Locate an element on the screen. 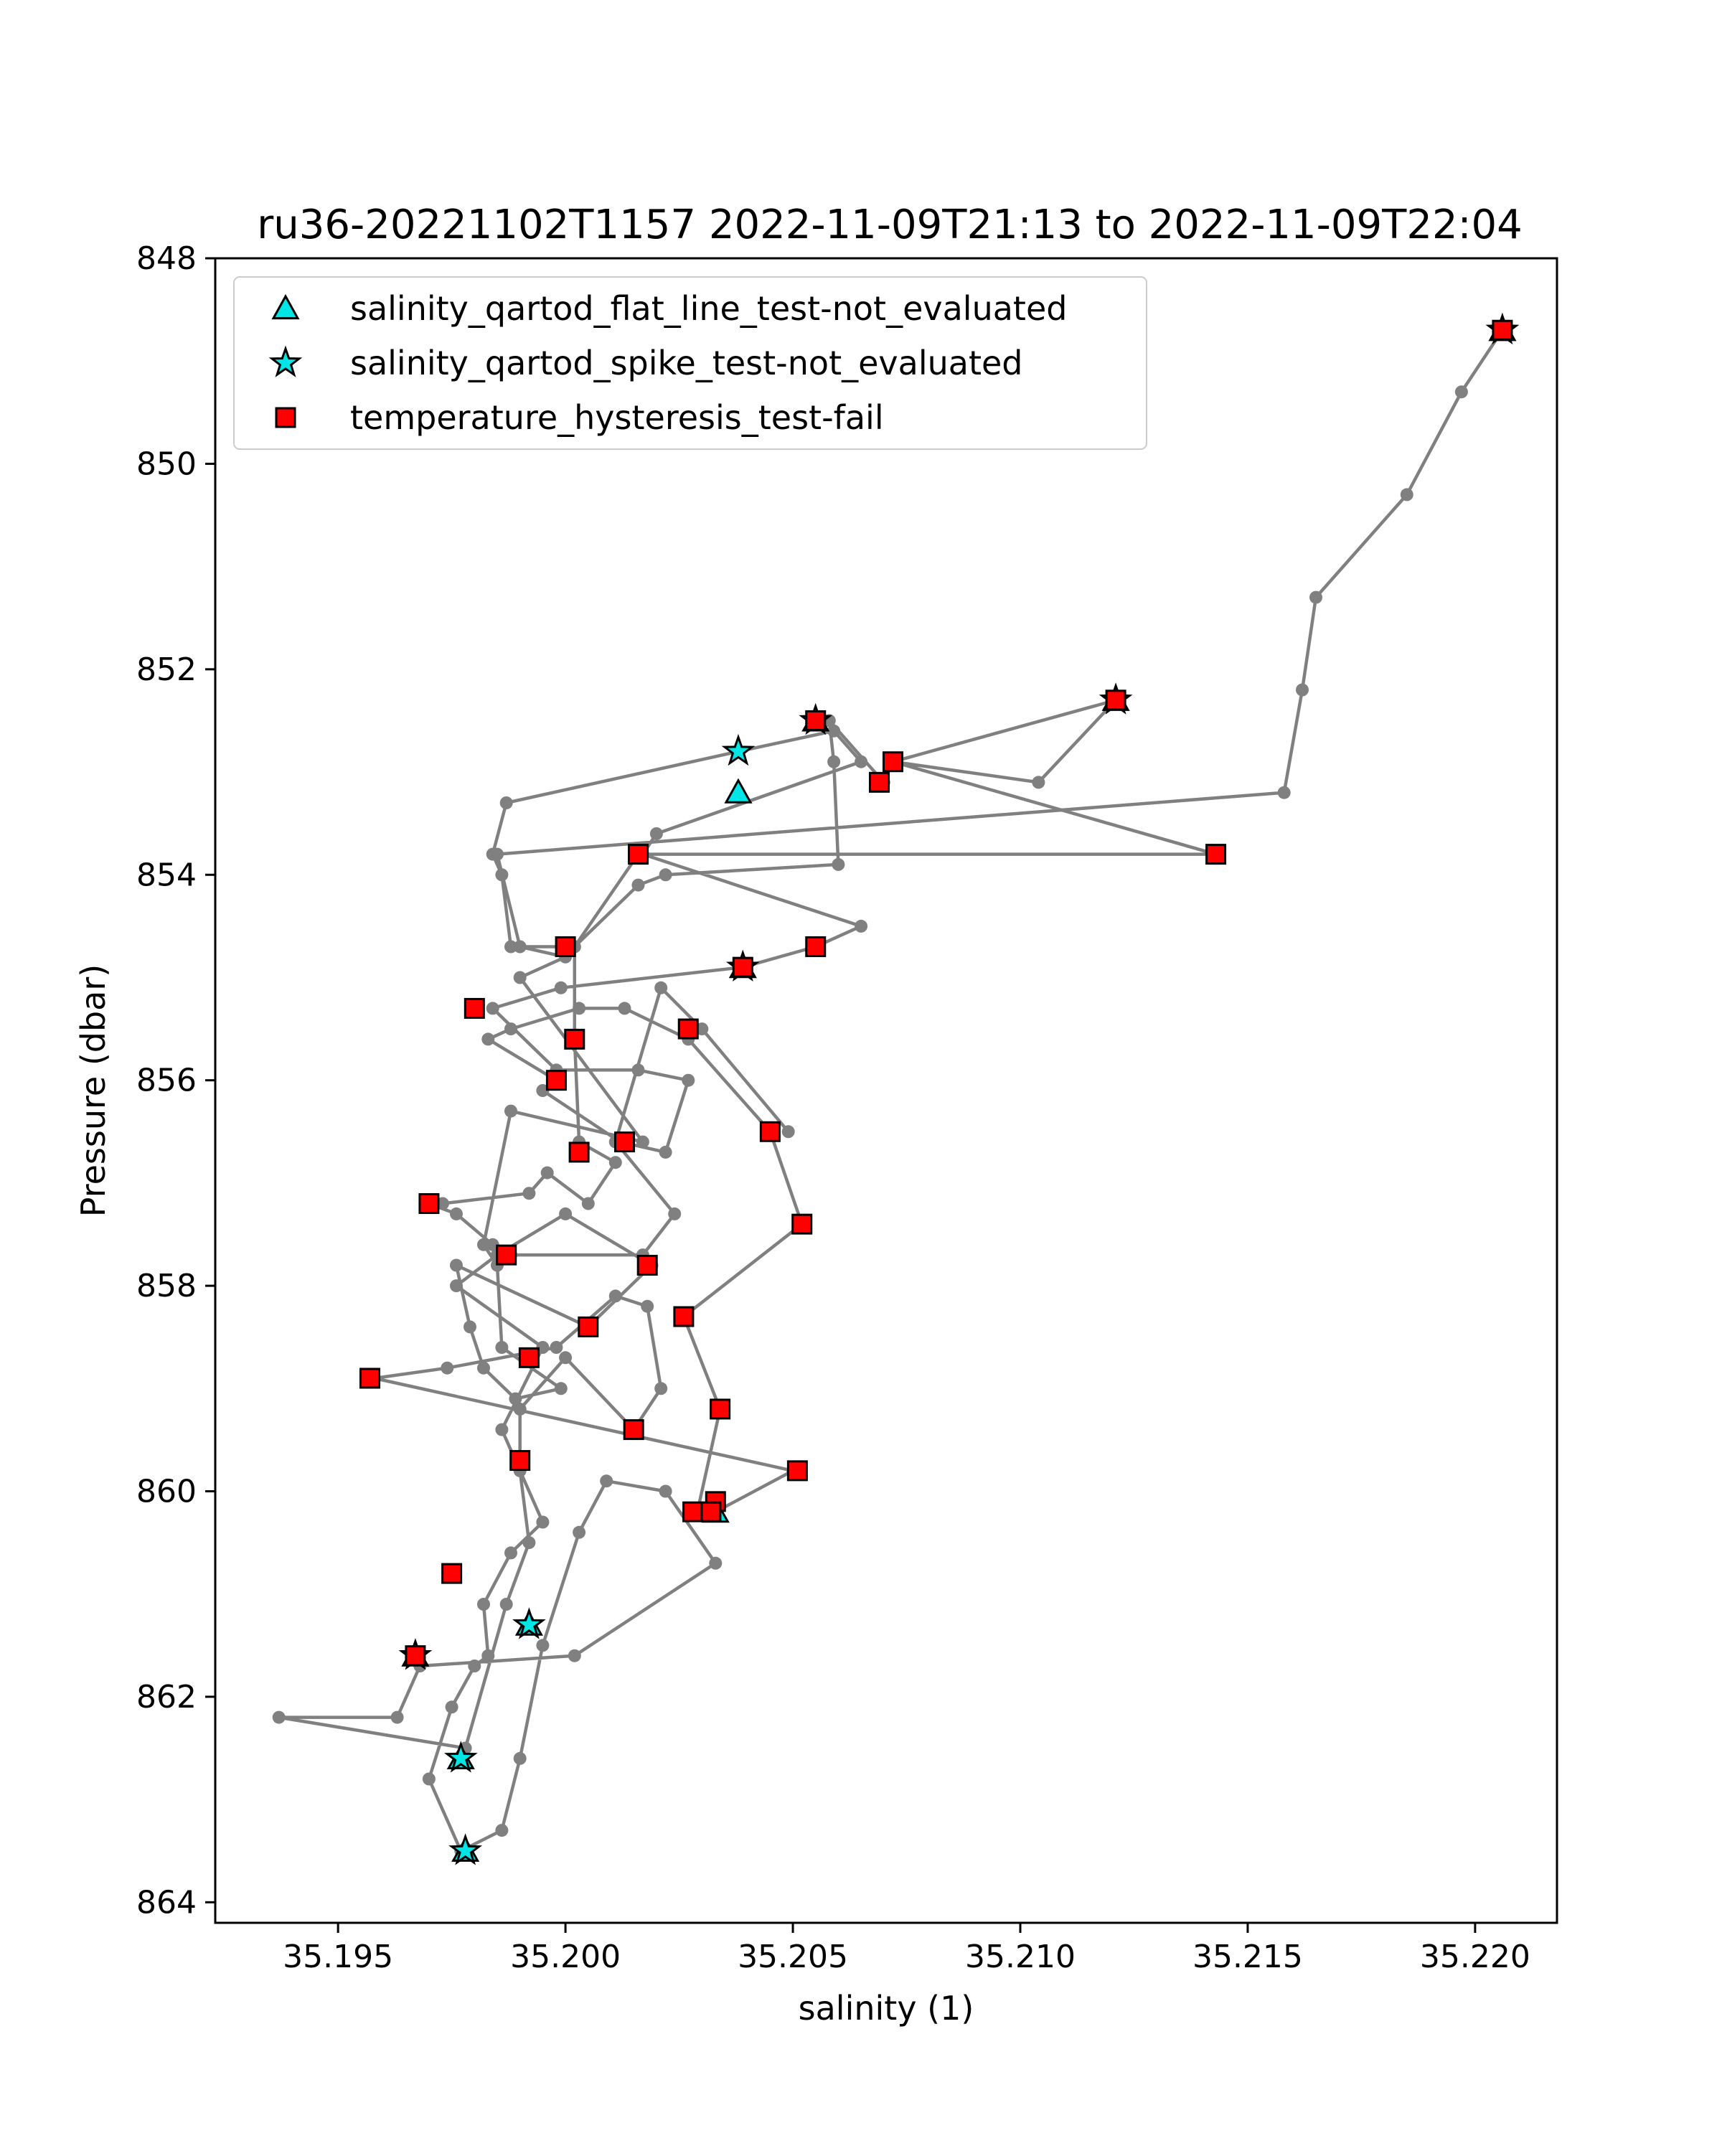  y-tick-label: 862 is located at coordinates (166, 1697).